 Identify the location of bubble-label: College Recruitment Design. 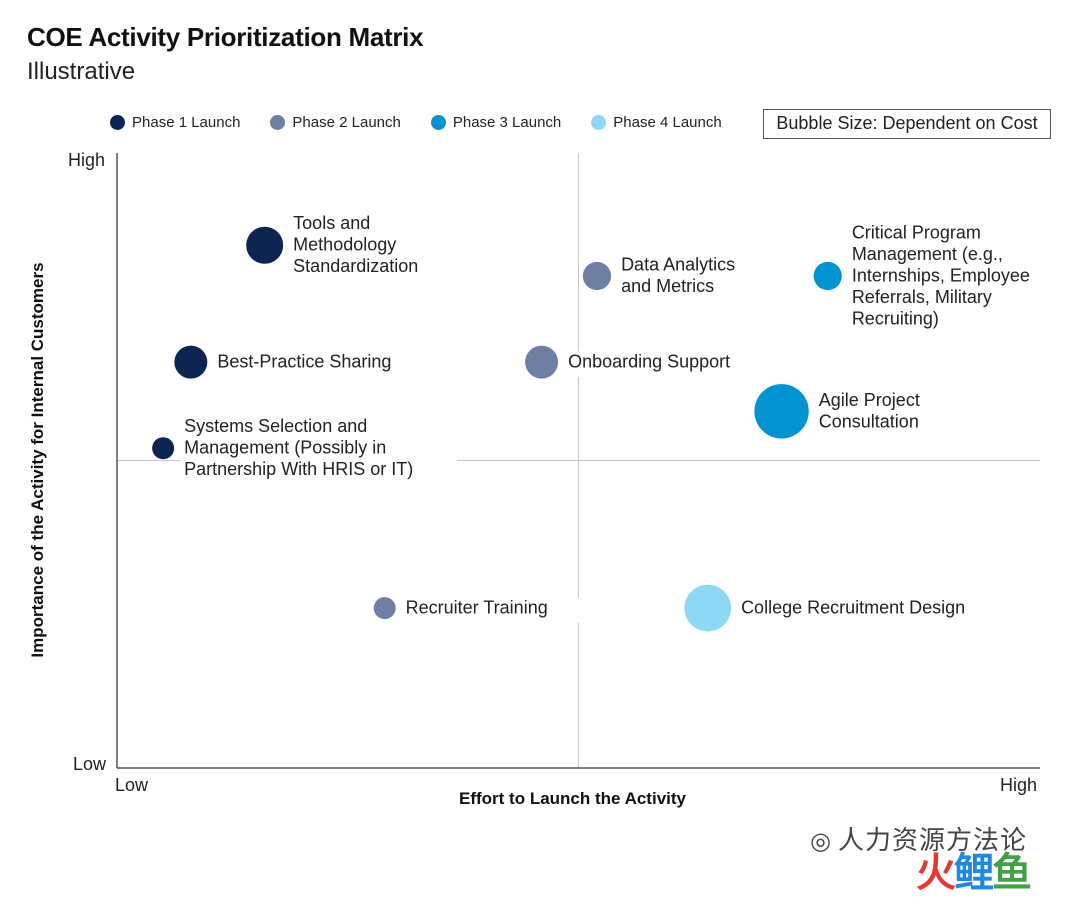
(853, 607).